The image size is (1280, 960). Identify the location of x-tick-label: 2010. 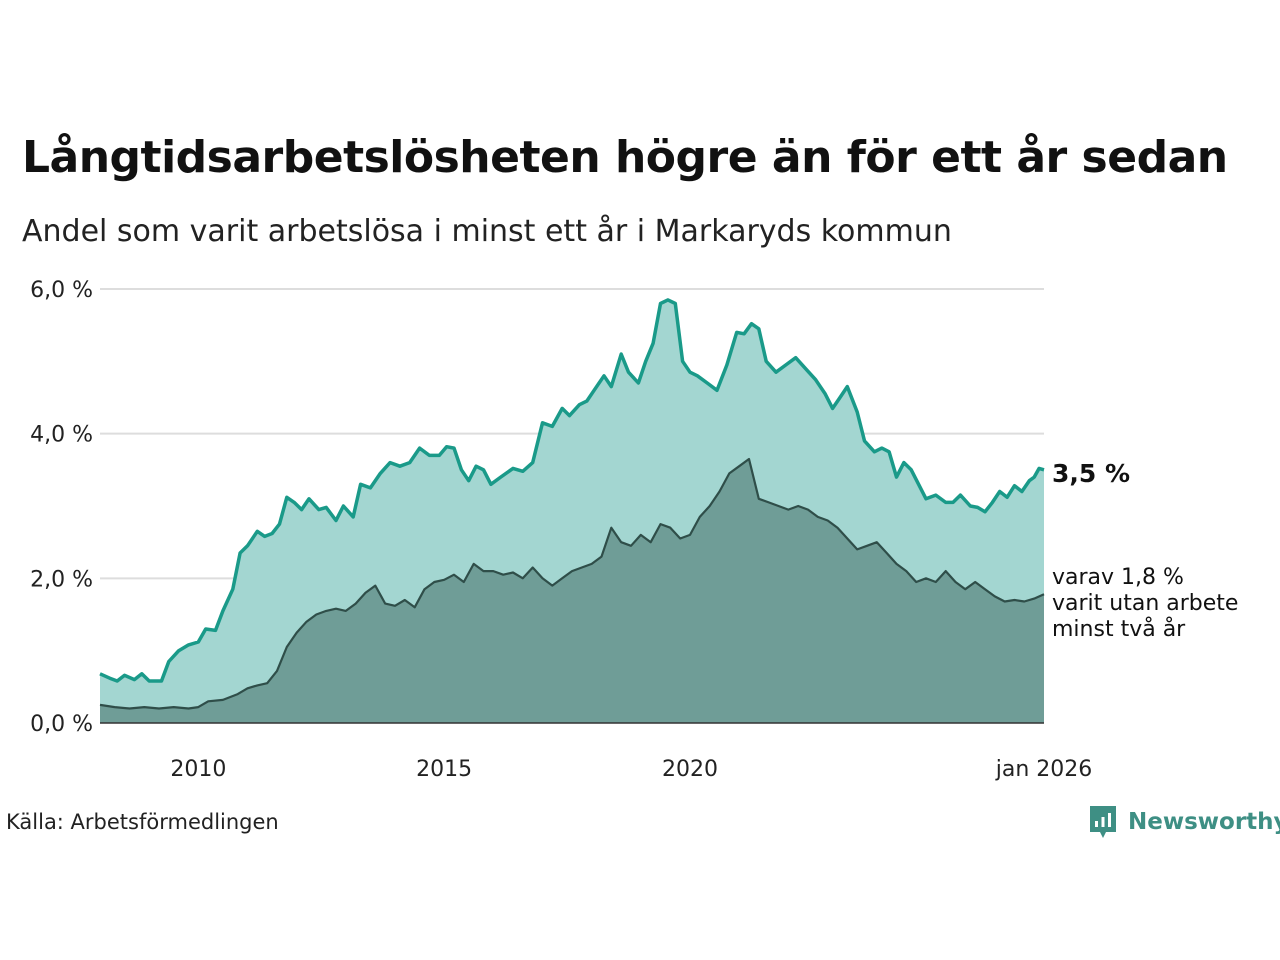
(198, 769).